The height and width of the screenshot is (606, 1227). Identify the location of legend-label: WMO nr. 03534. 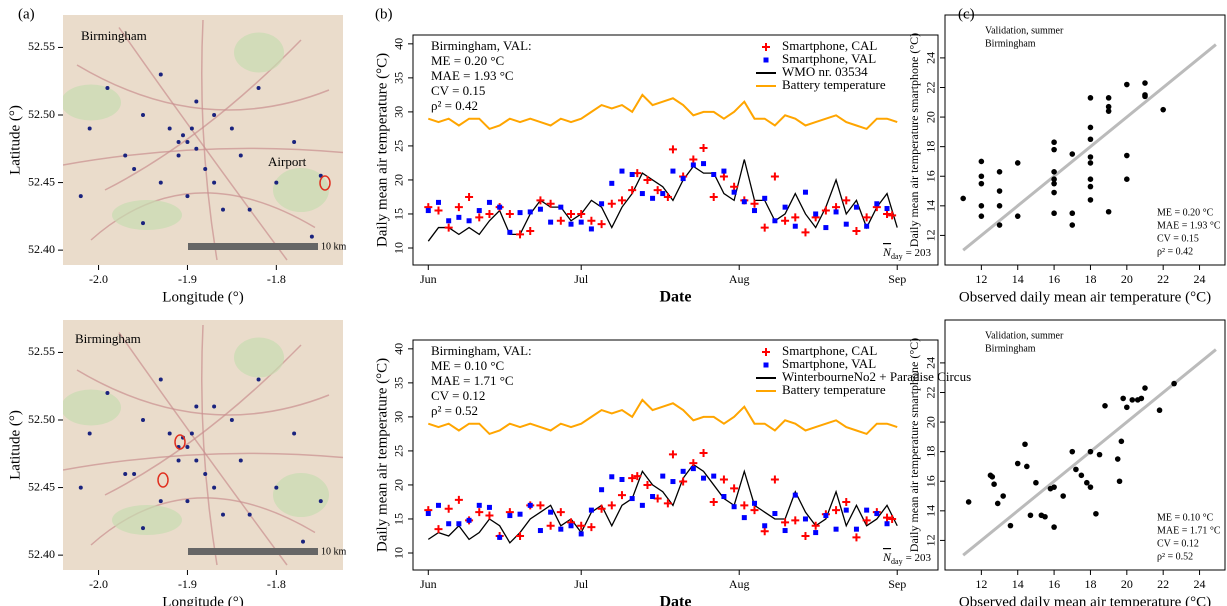
(825, 71).